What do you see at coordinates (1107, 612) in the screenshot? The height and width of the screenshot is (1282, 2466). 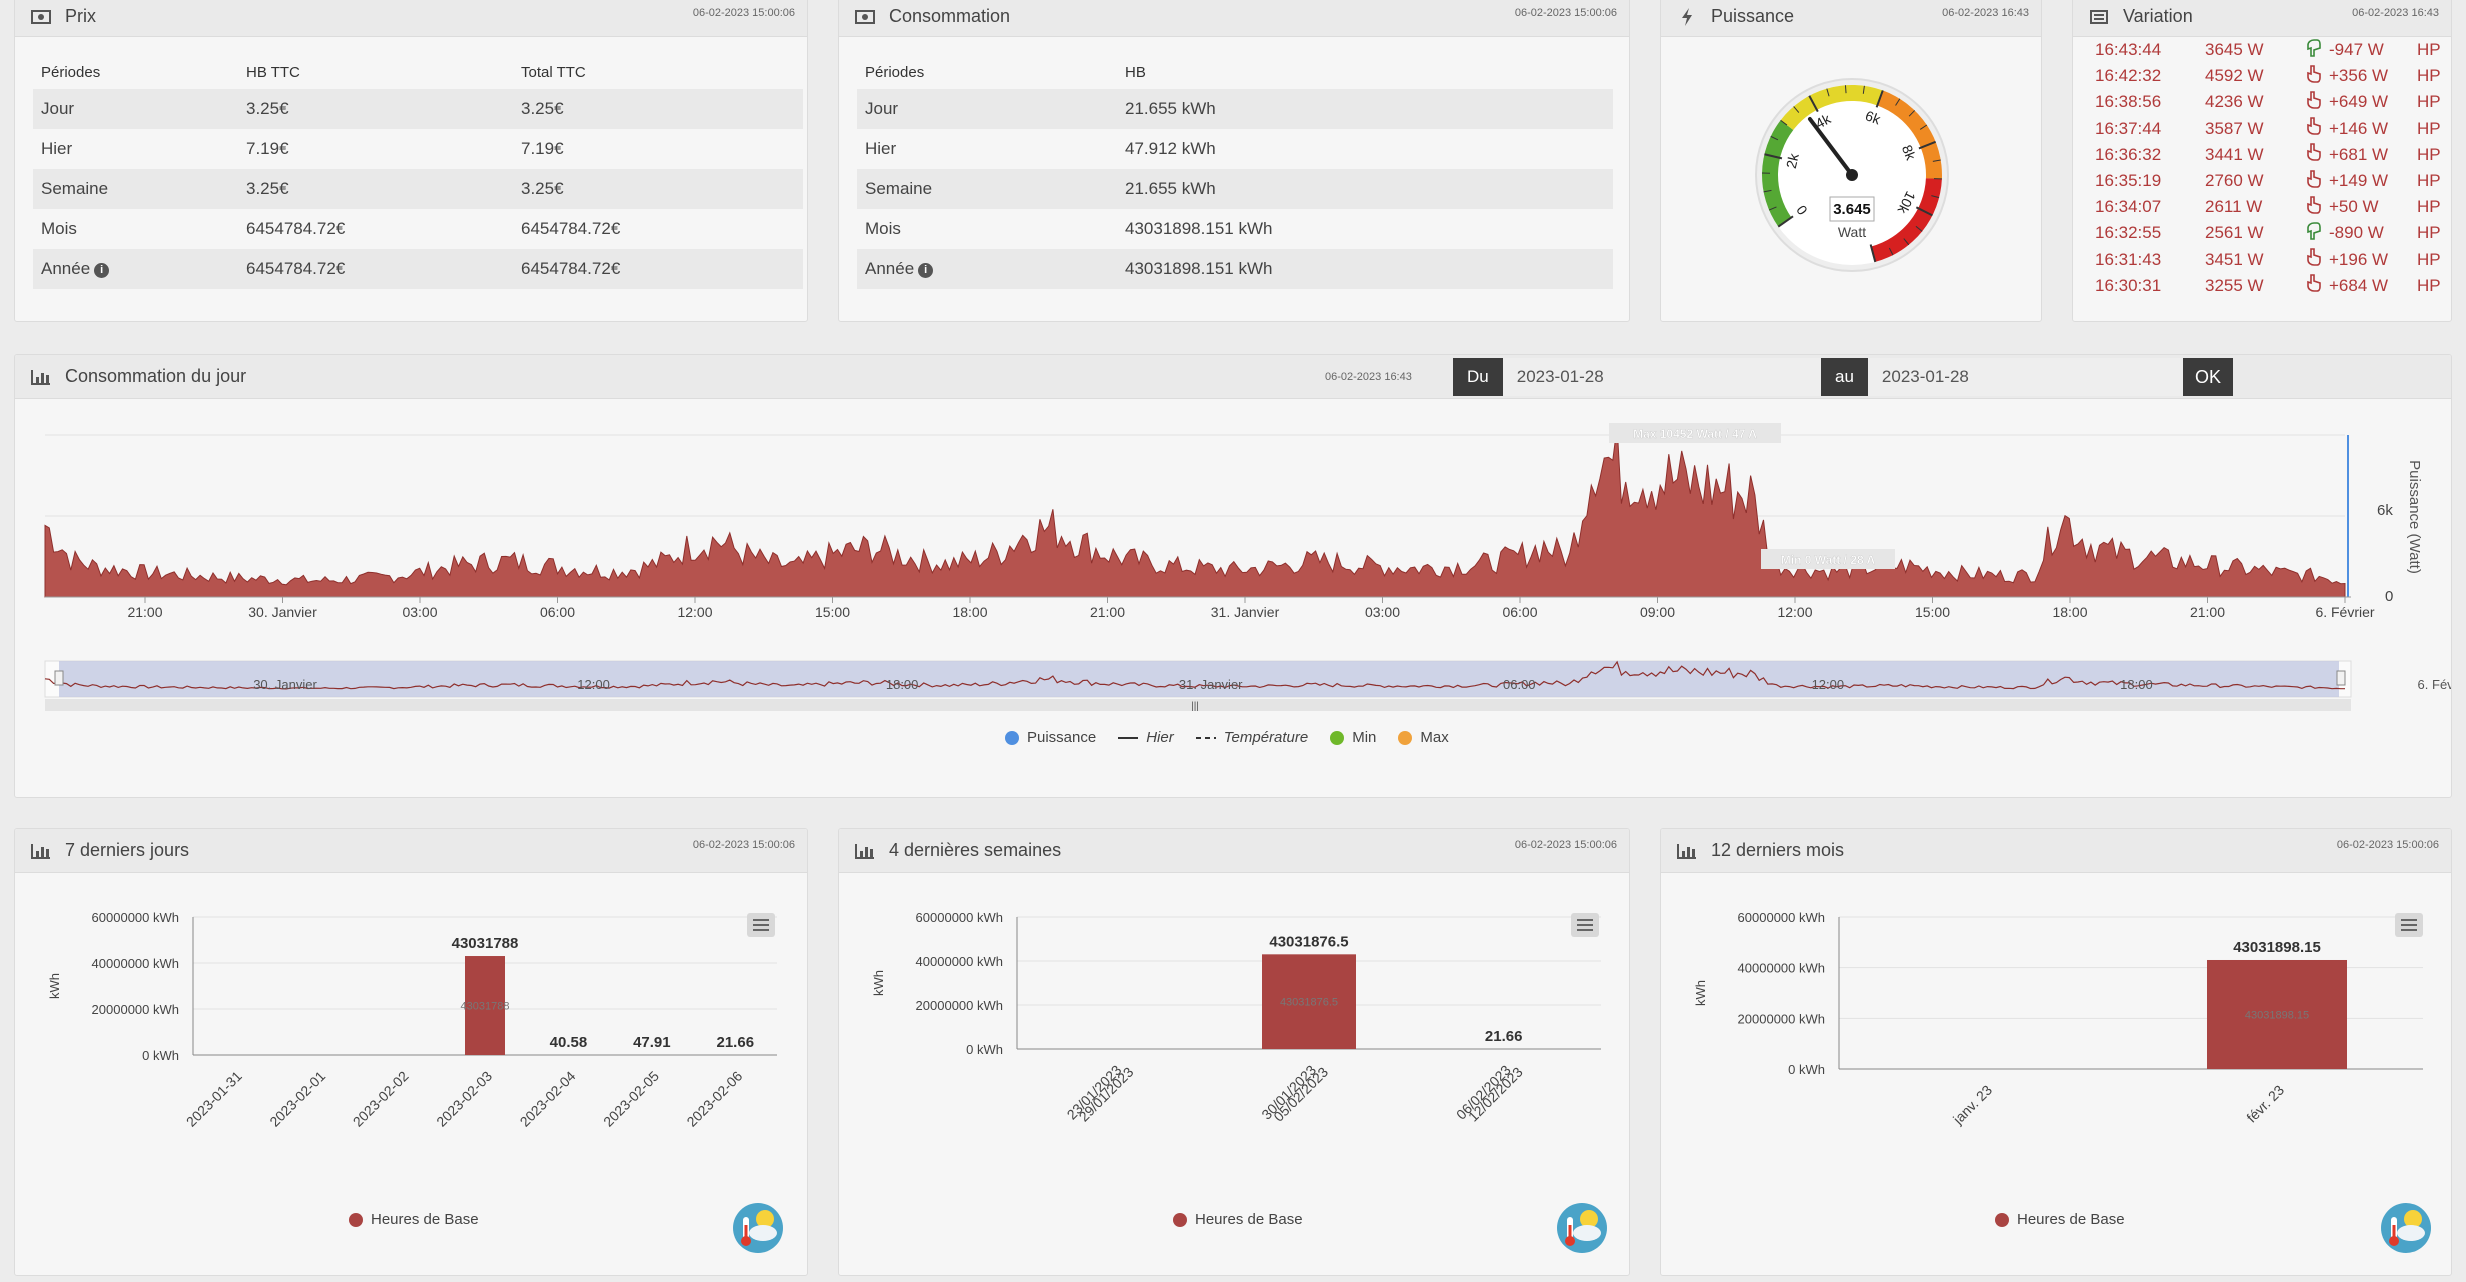 I see `x-tick-label: 21:00` at bounding box center [1107, 612].